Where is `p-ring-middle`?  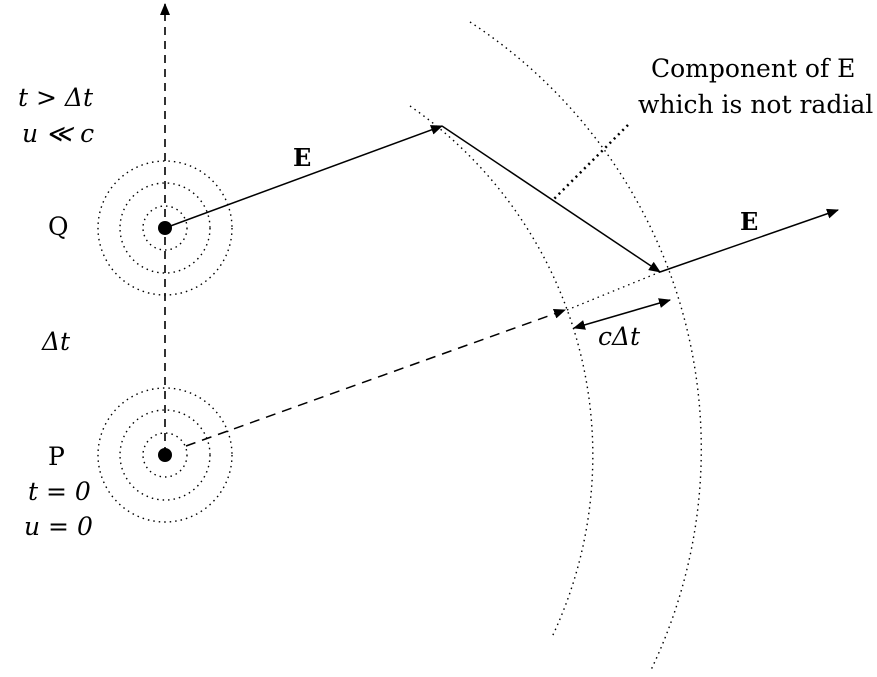
p-ring-middle is located at coordinates (165, 455).